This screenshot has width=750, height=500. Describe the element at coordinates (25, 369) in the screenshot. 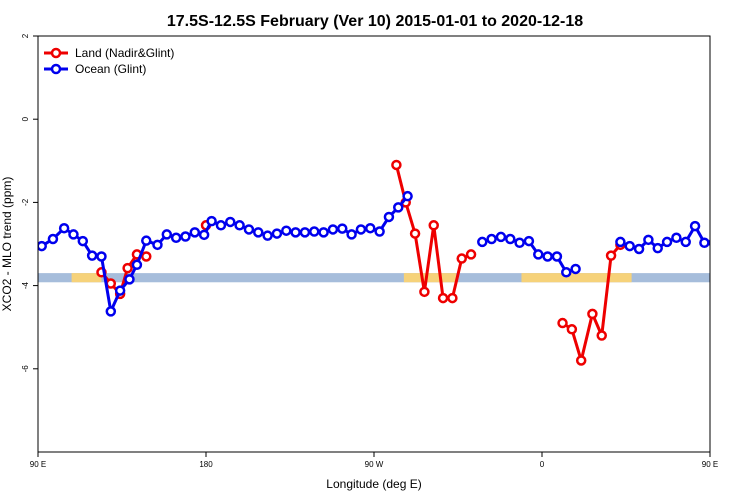

I see `y-tick-label-0: -6` at that location.